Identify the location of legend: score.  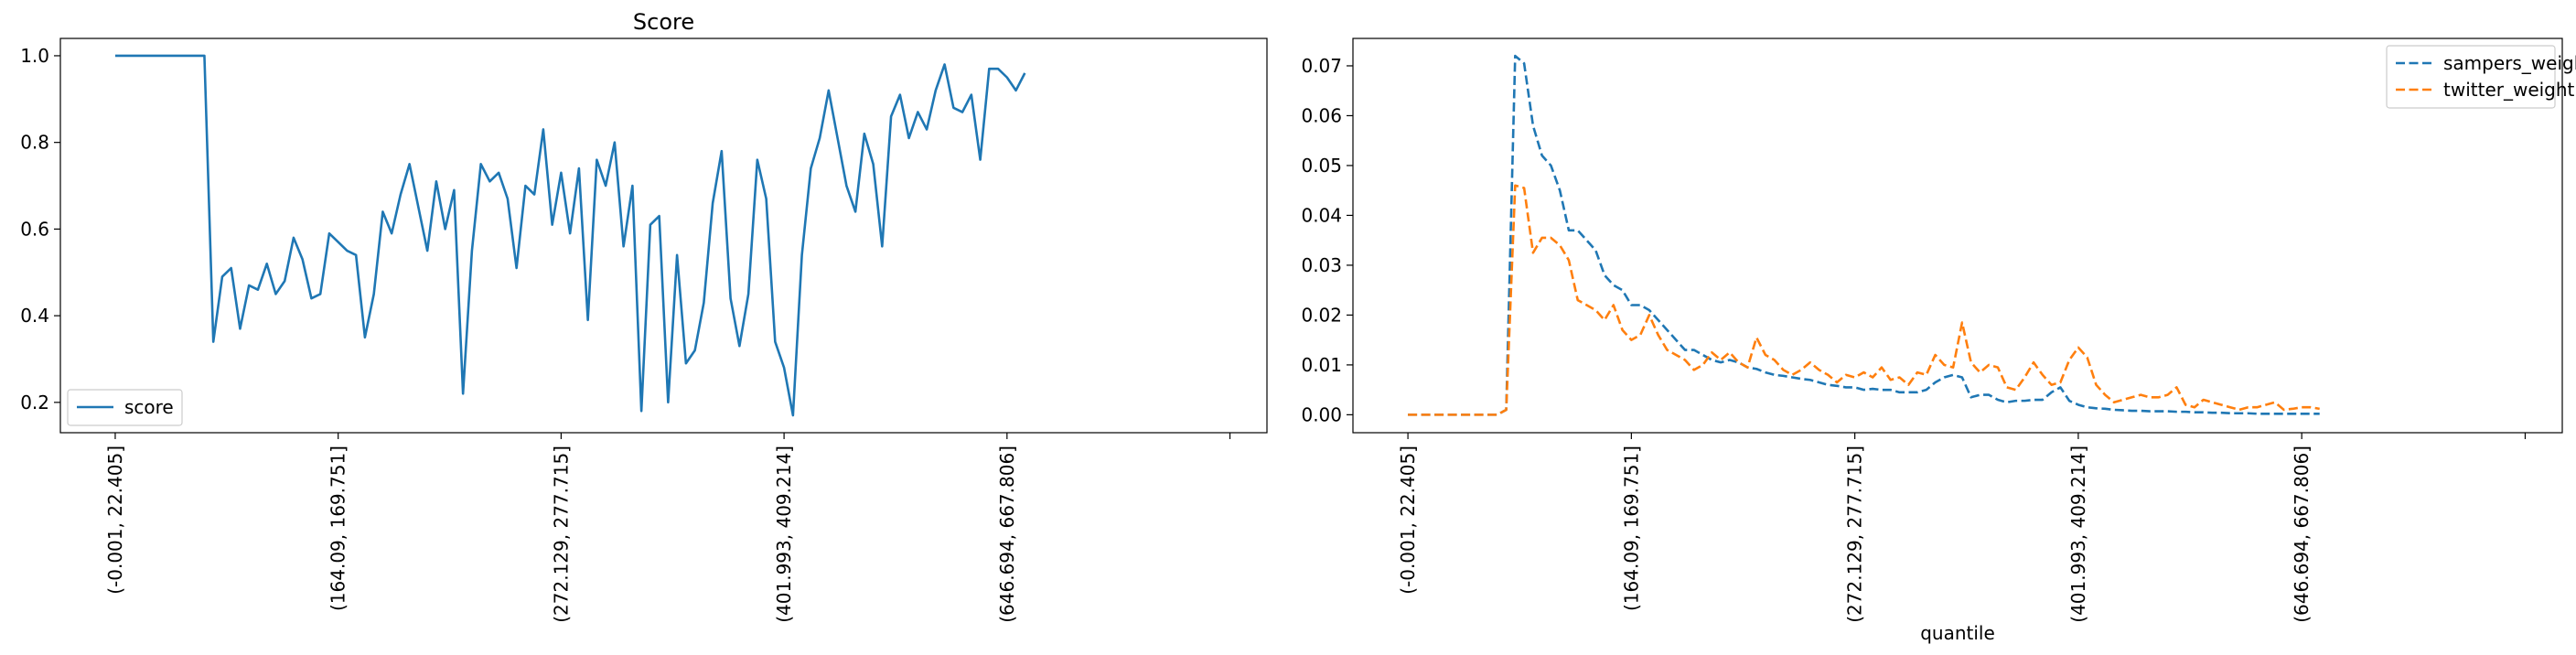
(125, 407).